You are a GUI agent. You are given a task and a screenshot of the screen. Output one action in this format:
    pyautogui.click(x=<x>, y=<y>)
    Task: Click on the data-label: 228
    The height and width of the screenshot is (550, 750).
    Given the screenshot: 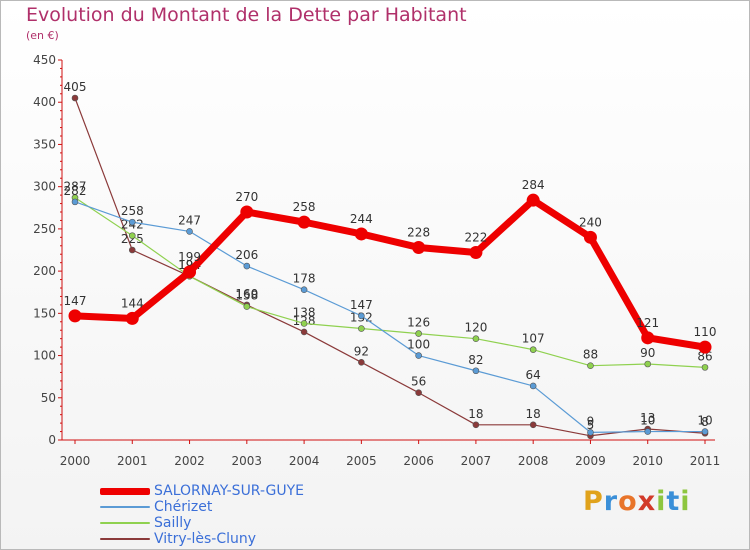 What is the action you would take?
    pyautogui.click(x=418, y=232)
    